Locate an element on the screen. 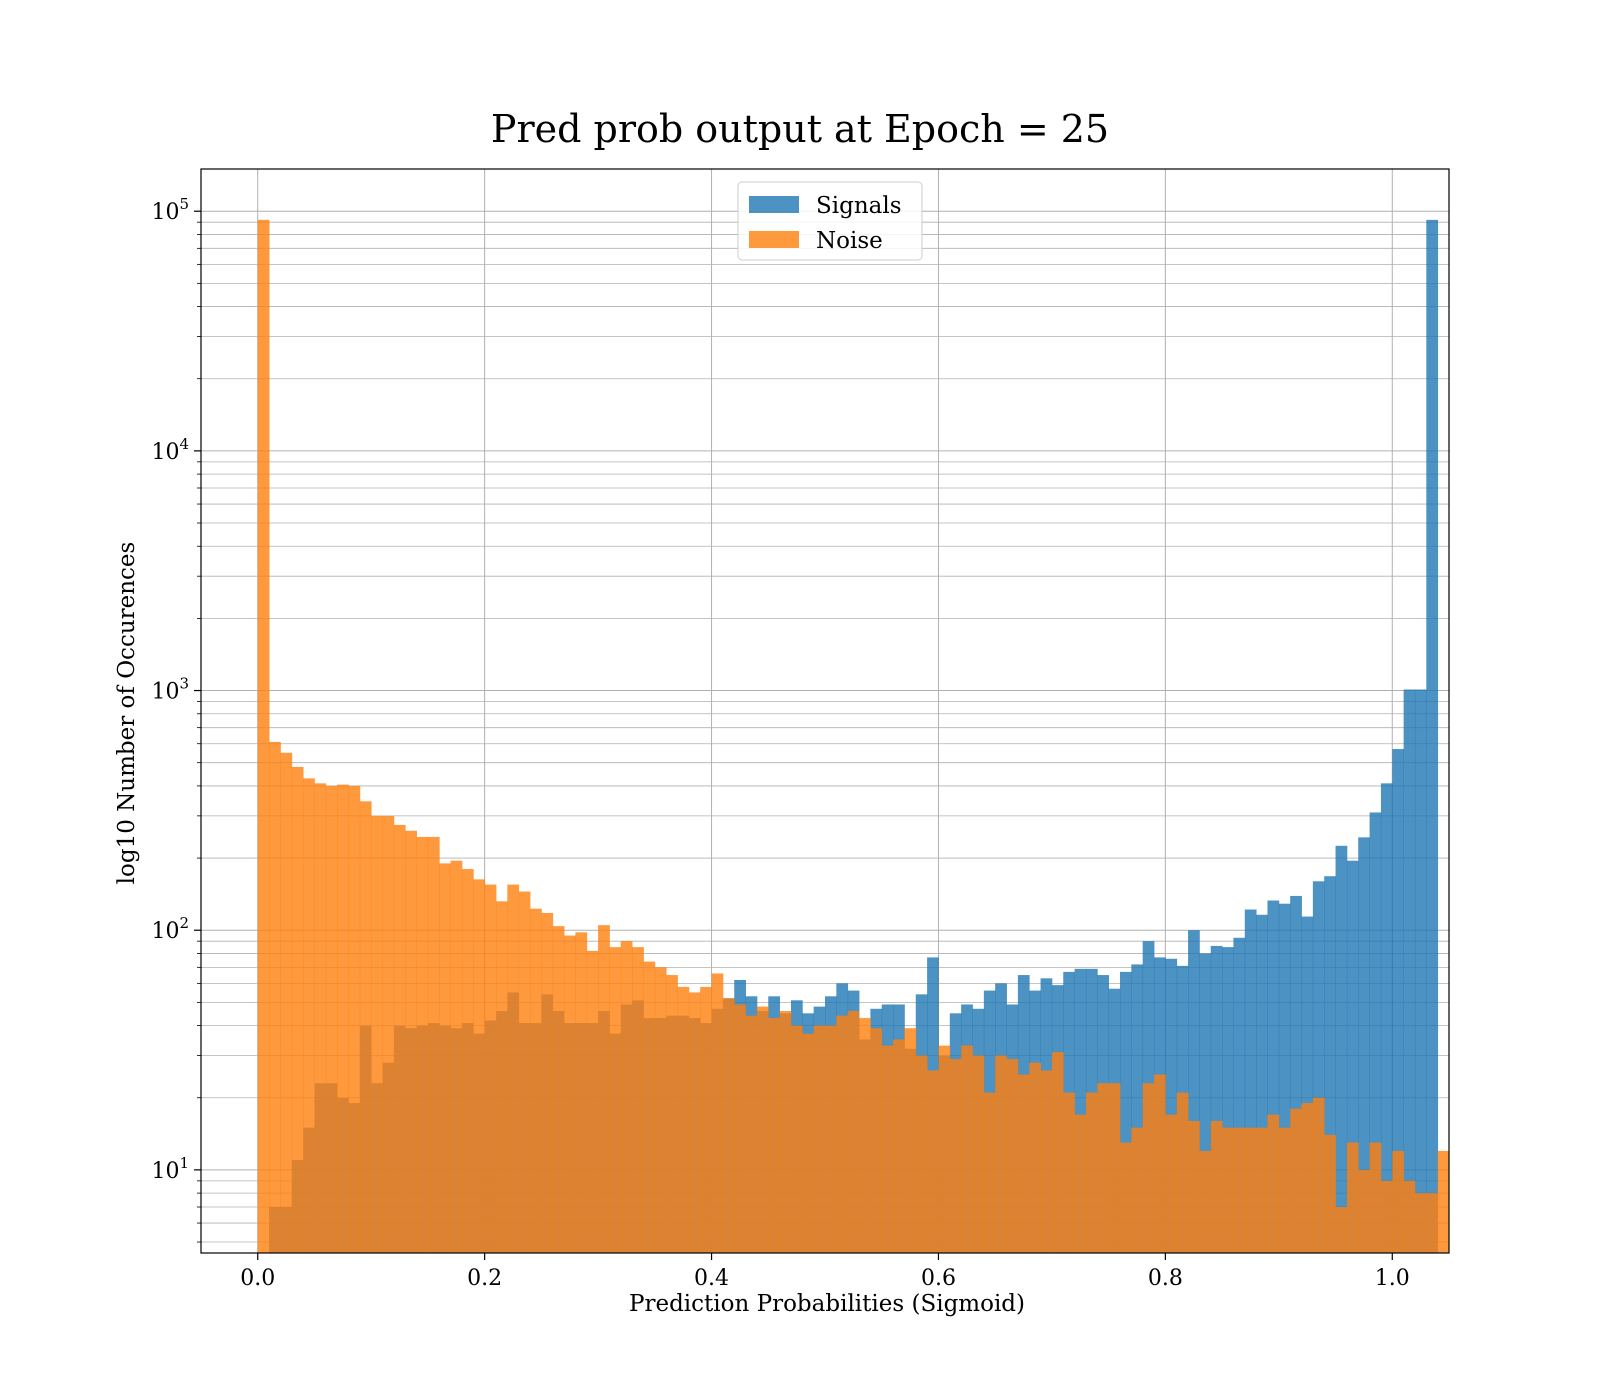 The height and width of the screenshot is (1400, 1600). x-tick-label: 0.8 is located at coordinates (1165, 1278).